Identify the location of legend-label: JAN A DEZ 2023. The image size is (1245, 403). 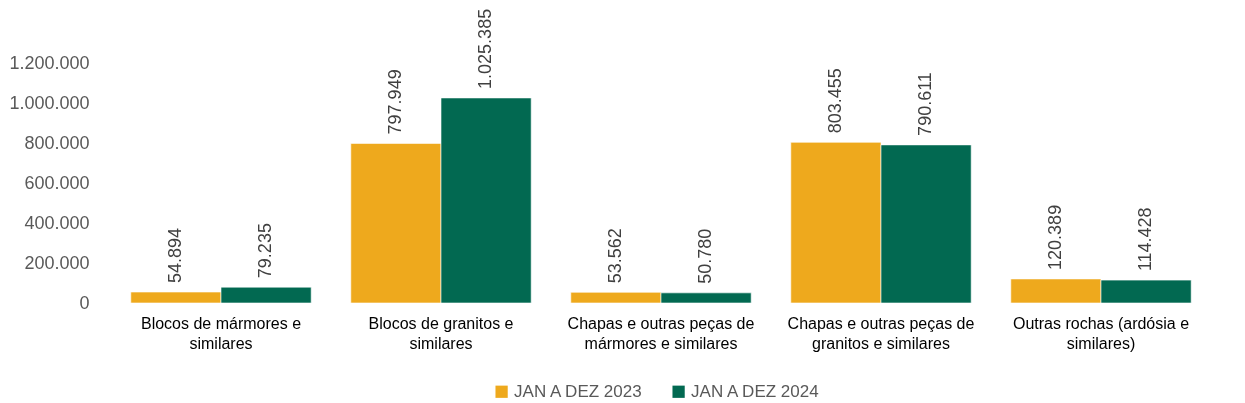
(578, 391).